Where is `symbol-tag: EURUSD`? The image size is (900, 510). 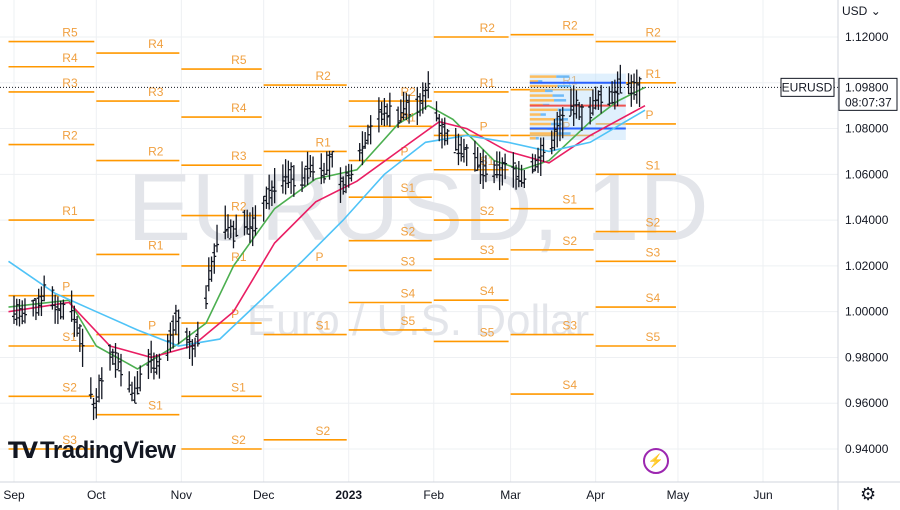 symbol-tag: EURUSD is located at coordinates (807, 87).